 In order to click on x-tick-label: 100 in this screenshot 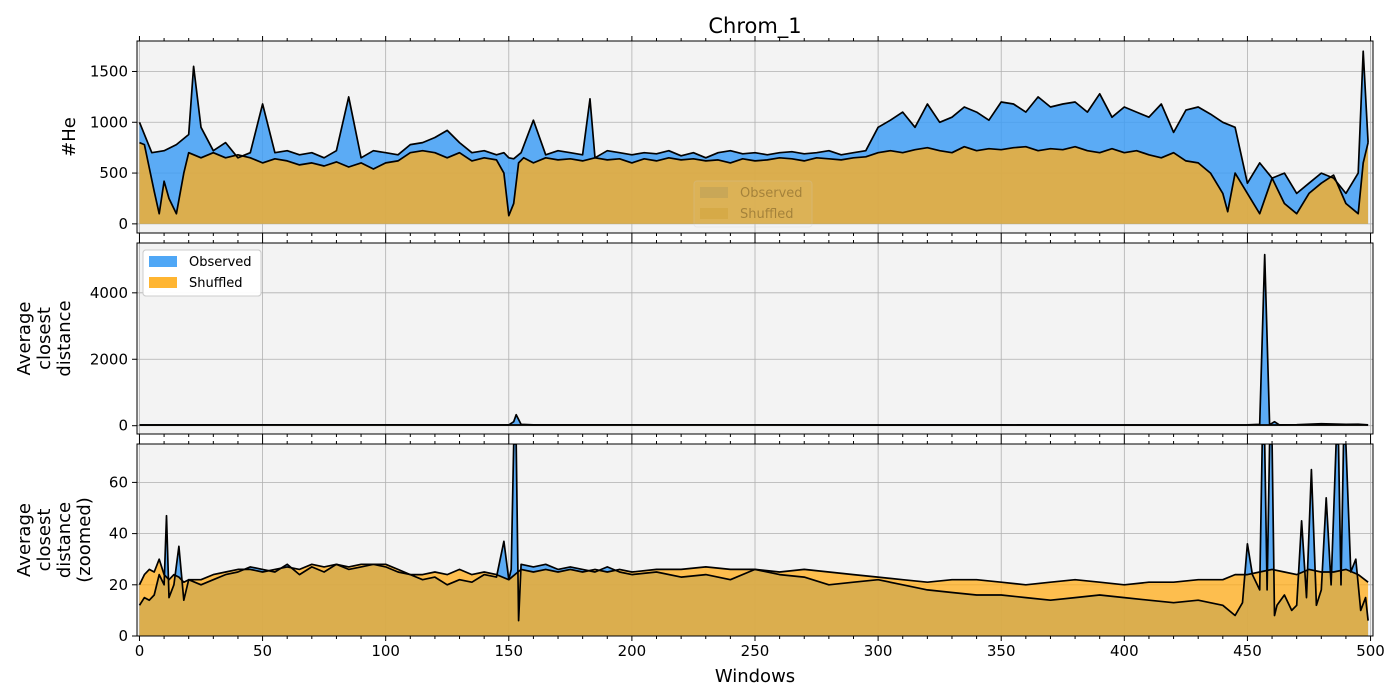, I will do `click(385, 651)`.